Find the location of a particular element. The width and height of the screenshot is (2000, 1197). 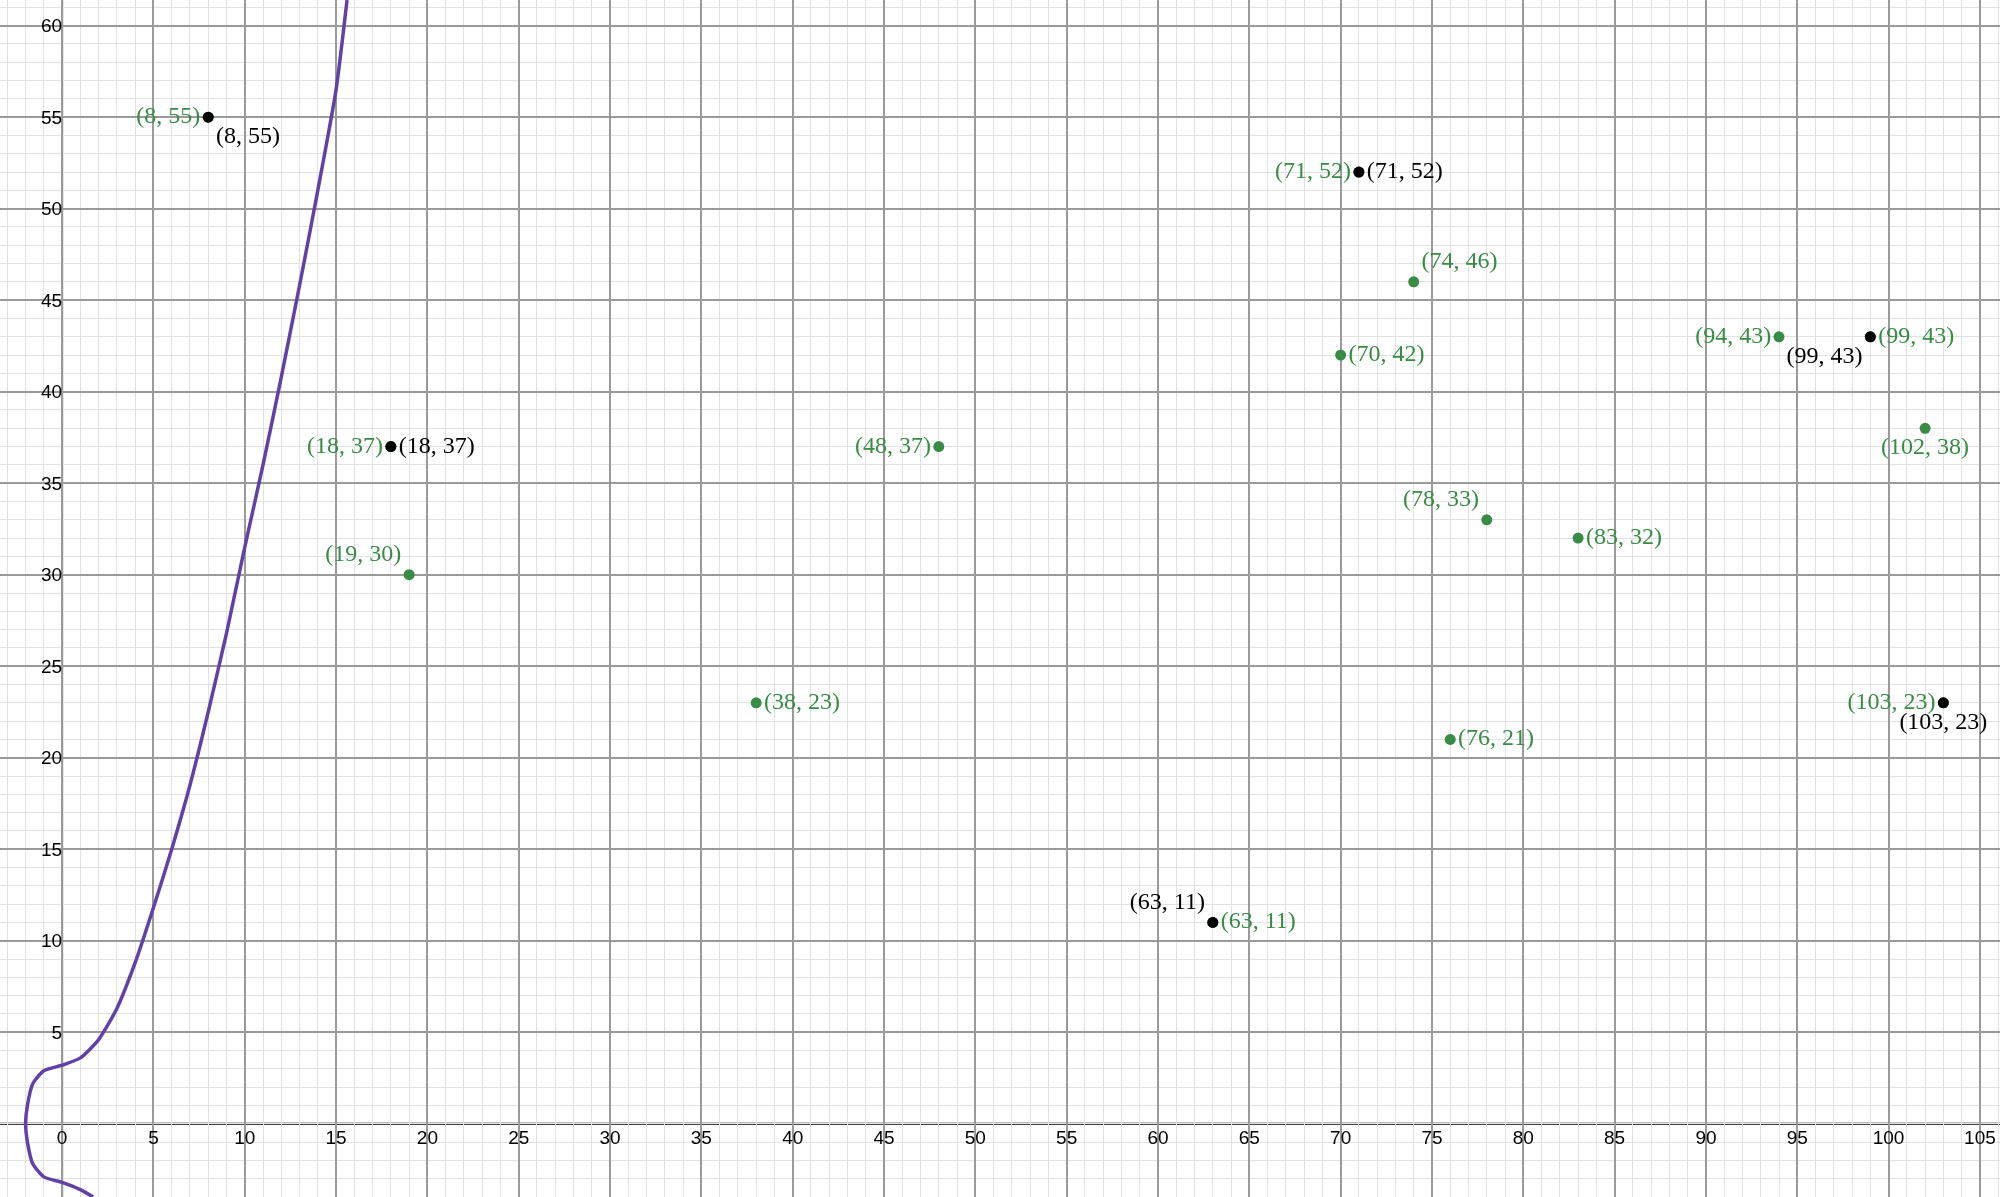

y-tick-label: 15 is located at coordinates (51, 849).